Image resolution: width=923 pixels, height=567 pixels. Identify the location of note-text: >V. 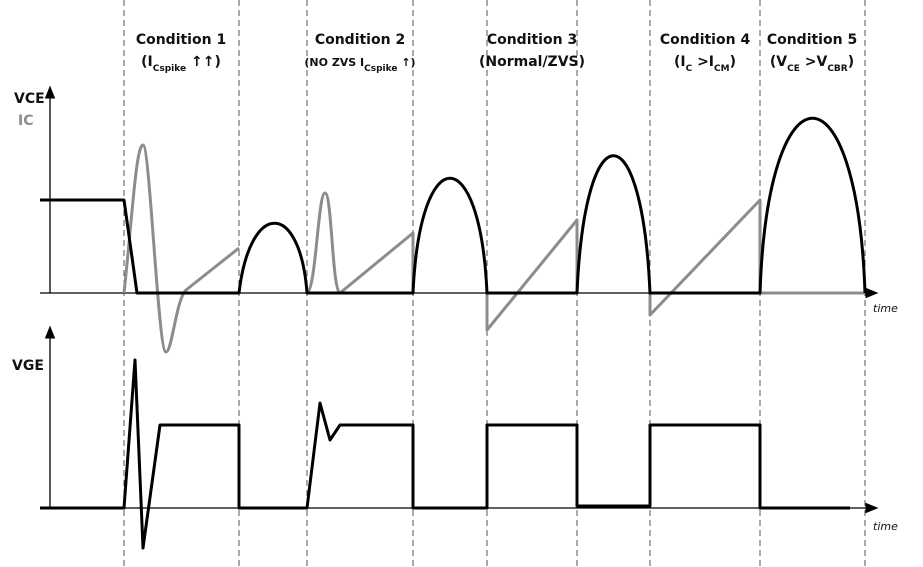
(814, 62).